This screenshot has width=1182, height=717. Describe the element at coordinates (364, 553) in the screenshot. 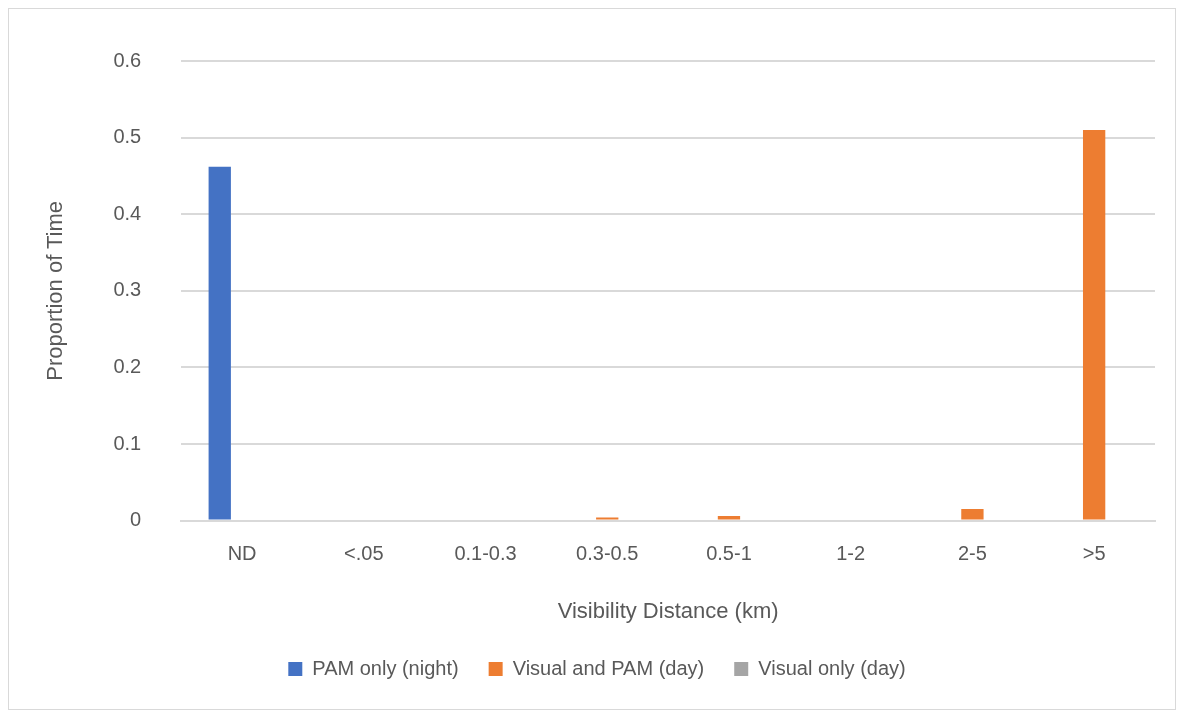

I see `x-tick-label: <.05` at that location.